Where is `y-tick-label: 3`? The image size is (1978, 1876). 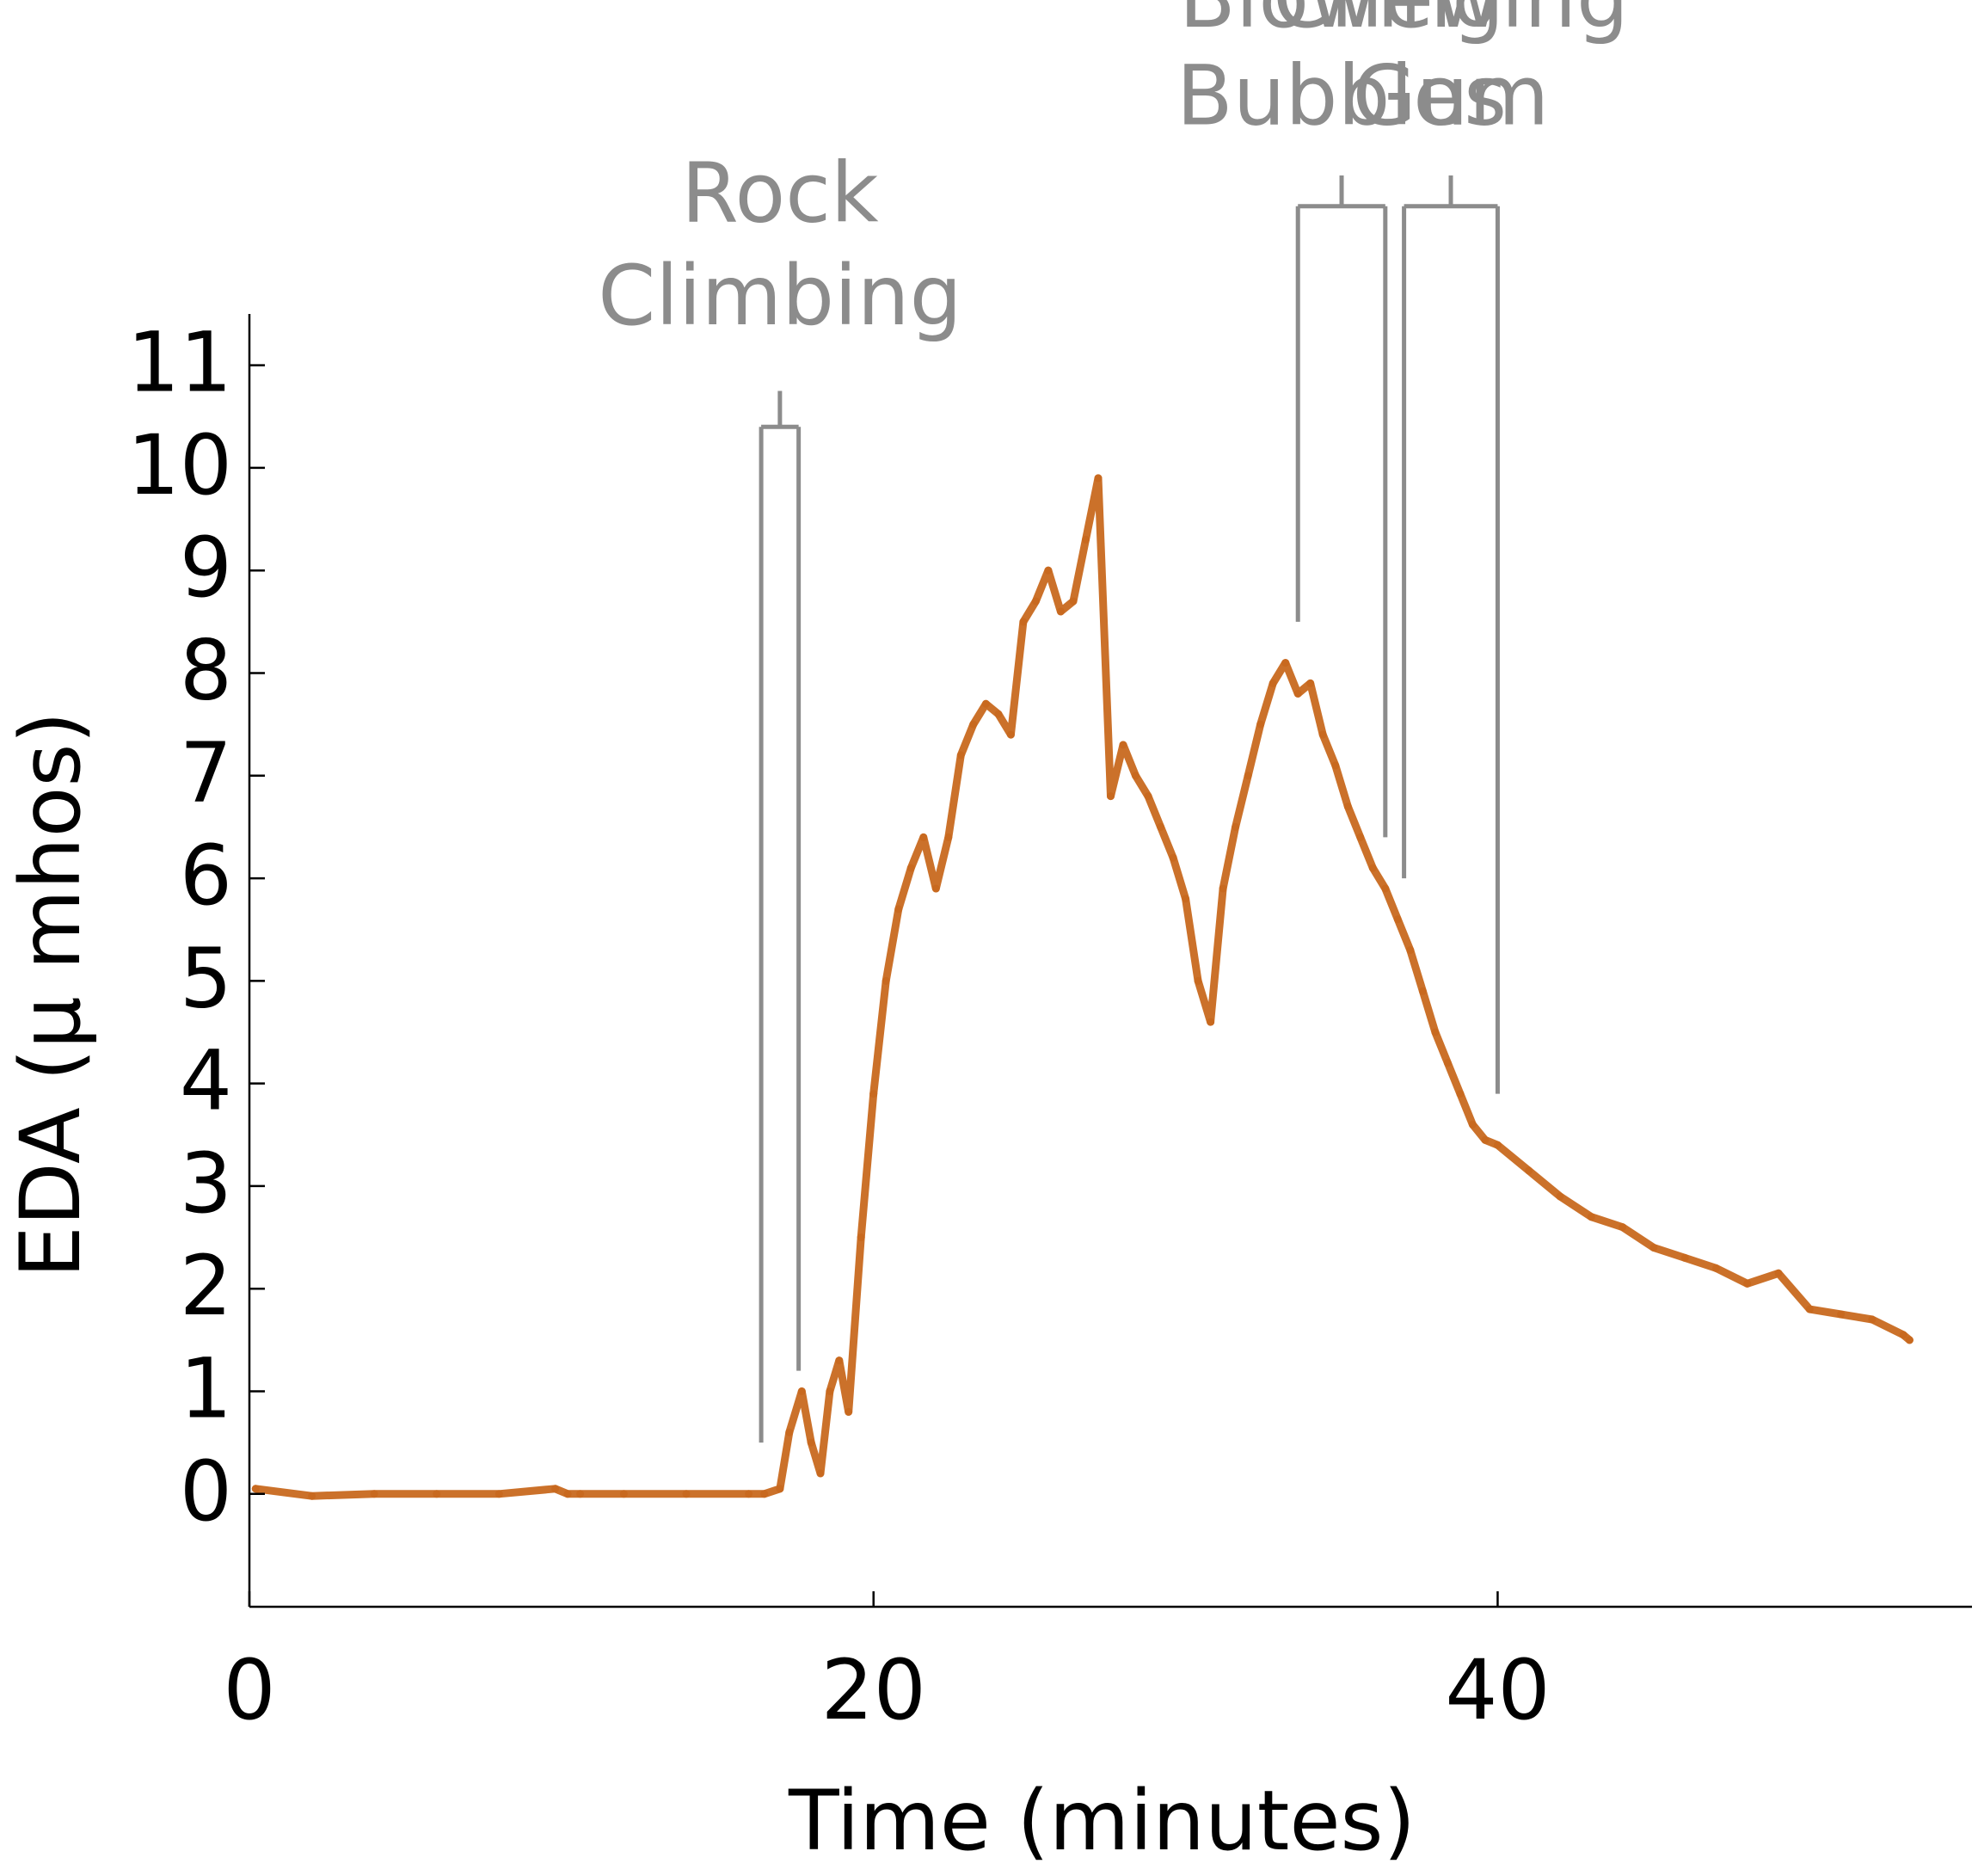 y-tick-label: 3 is located at coordinates (206, 1183).